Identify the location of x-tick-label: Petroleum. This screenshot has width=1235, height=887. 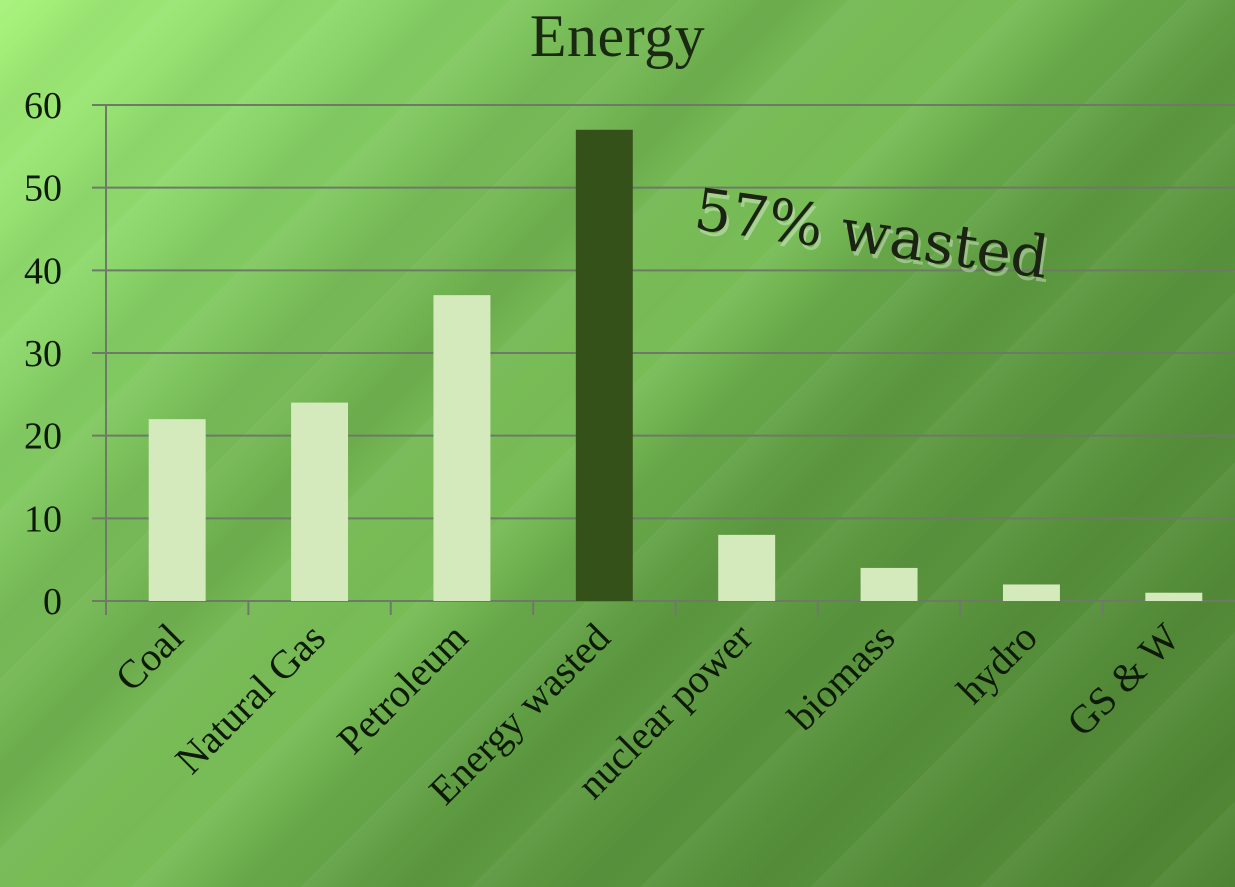
(402, 689).